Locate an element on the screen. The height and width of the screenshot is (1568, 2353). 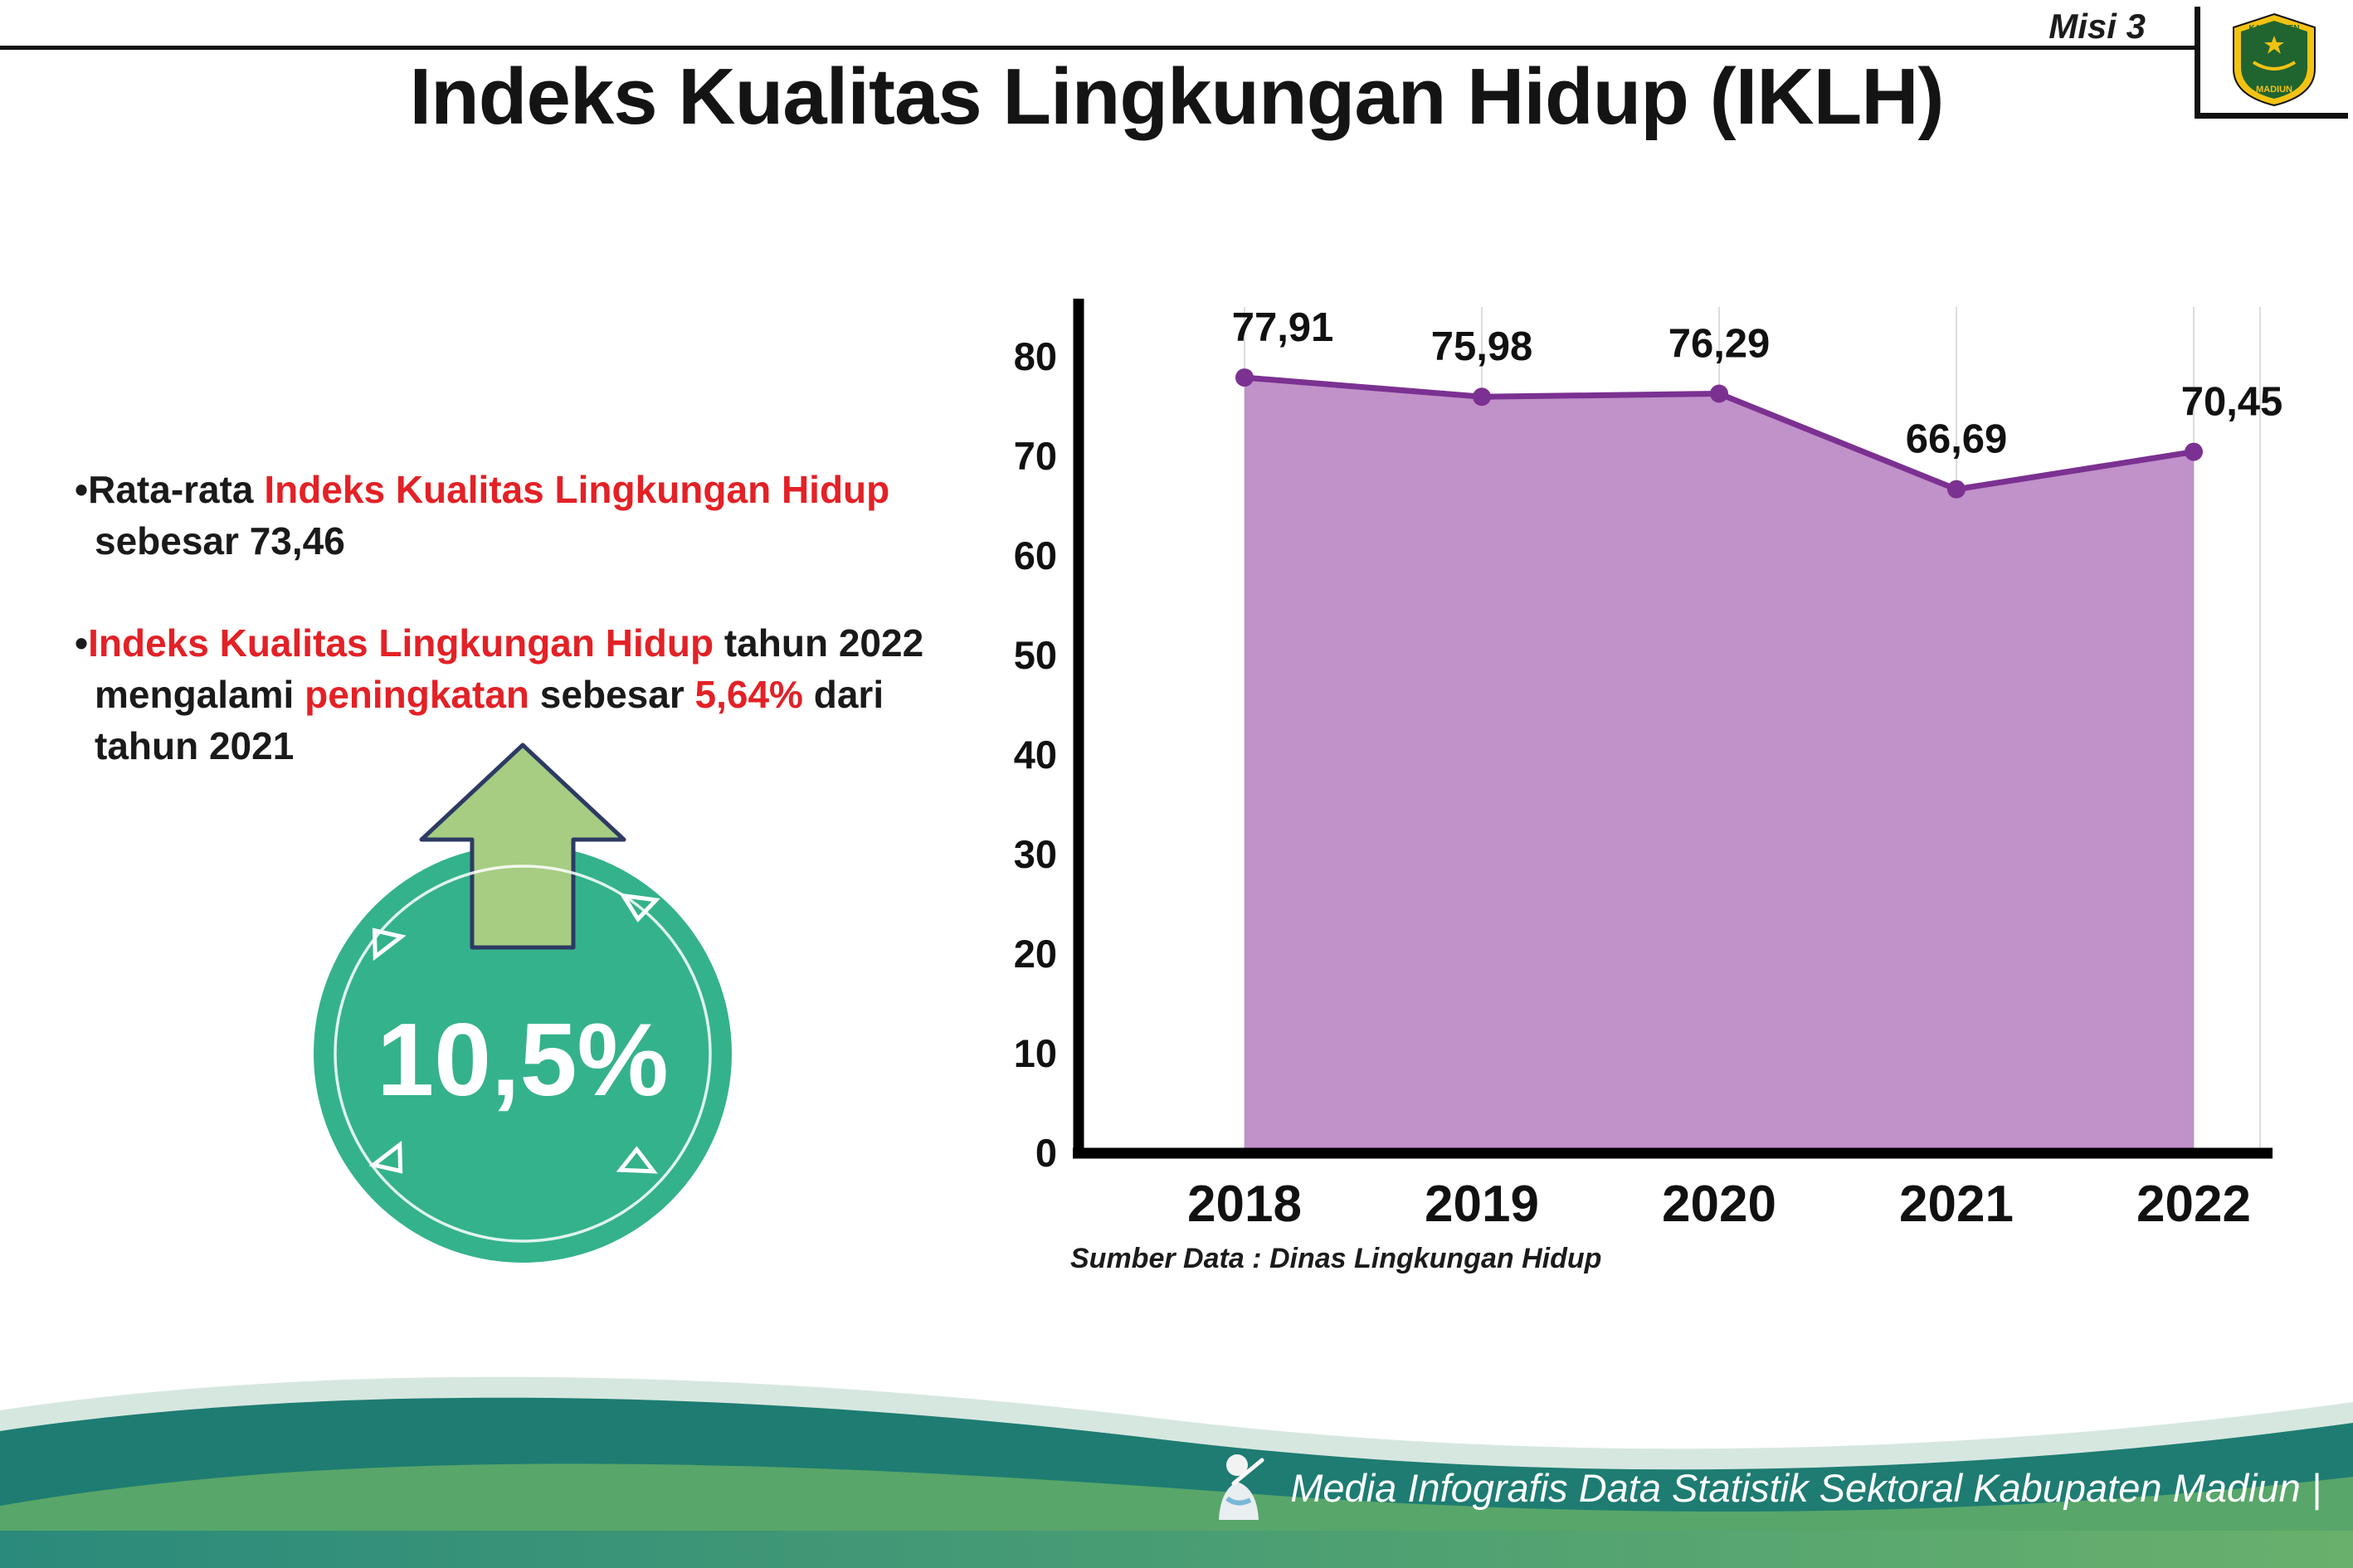
bullet-text-segment: sebesar 73,46 is located at coordinates (220, 540).